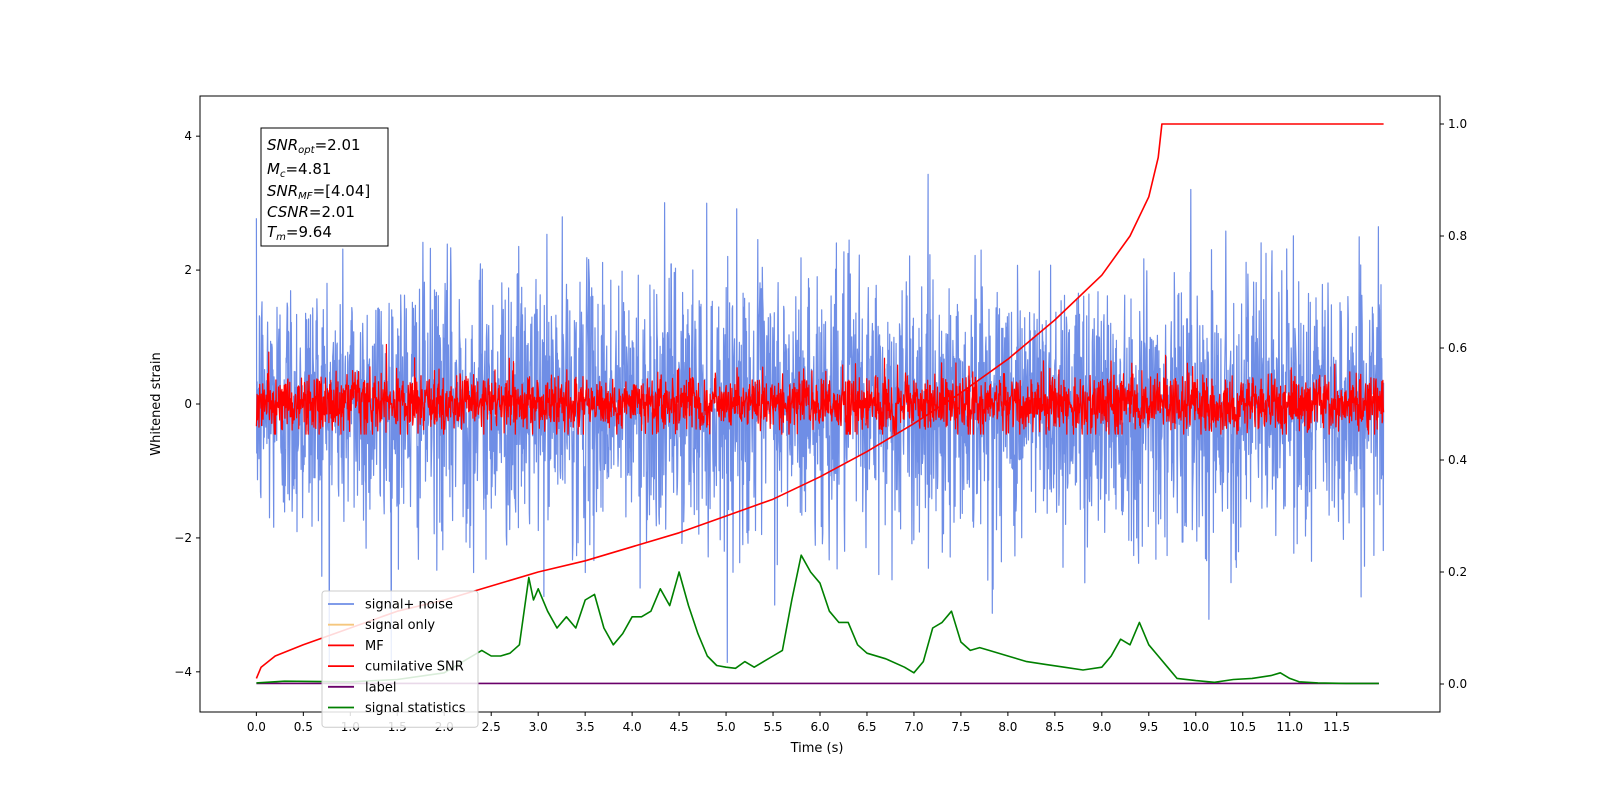  What do you see at coordinates (1289, 727) in the screenshot?
I see `x-tick-label: 11.0` at bounding box center [1289, 727].